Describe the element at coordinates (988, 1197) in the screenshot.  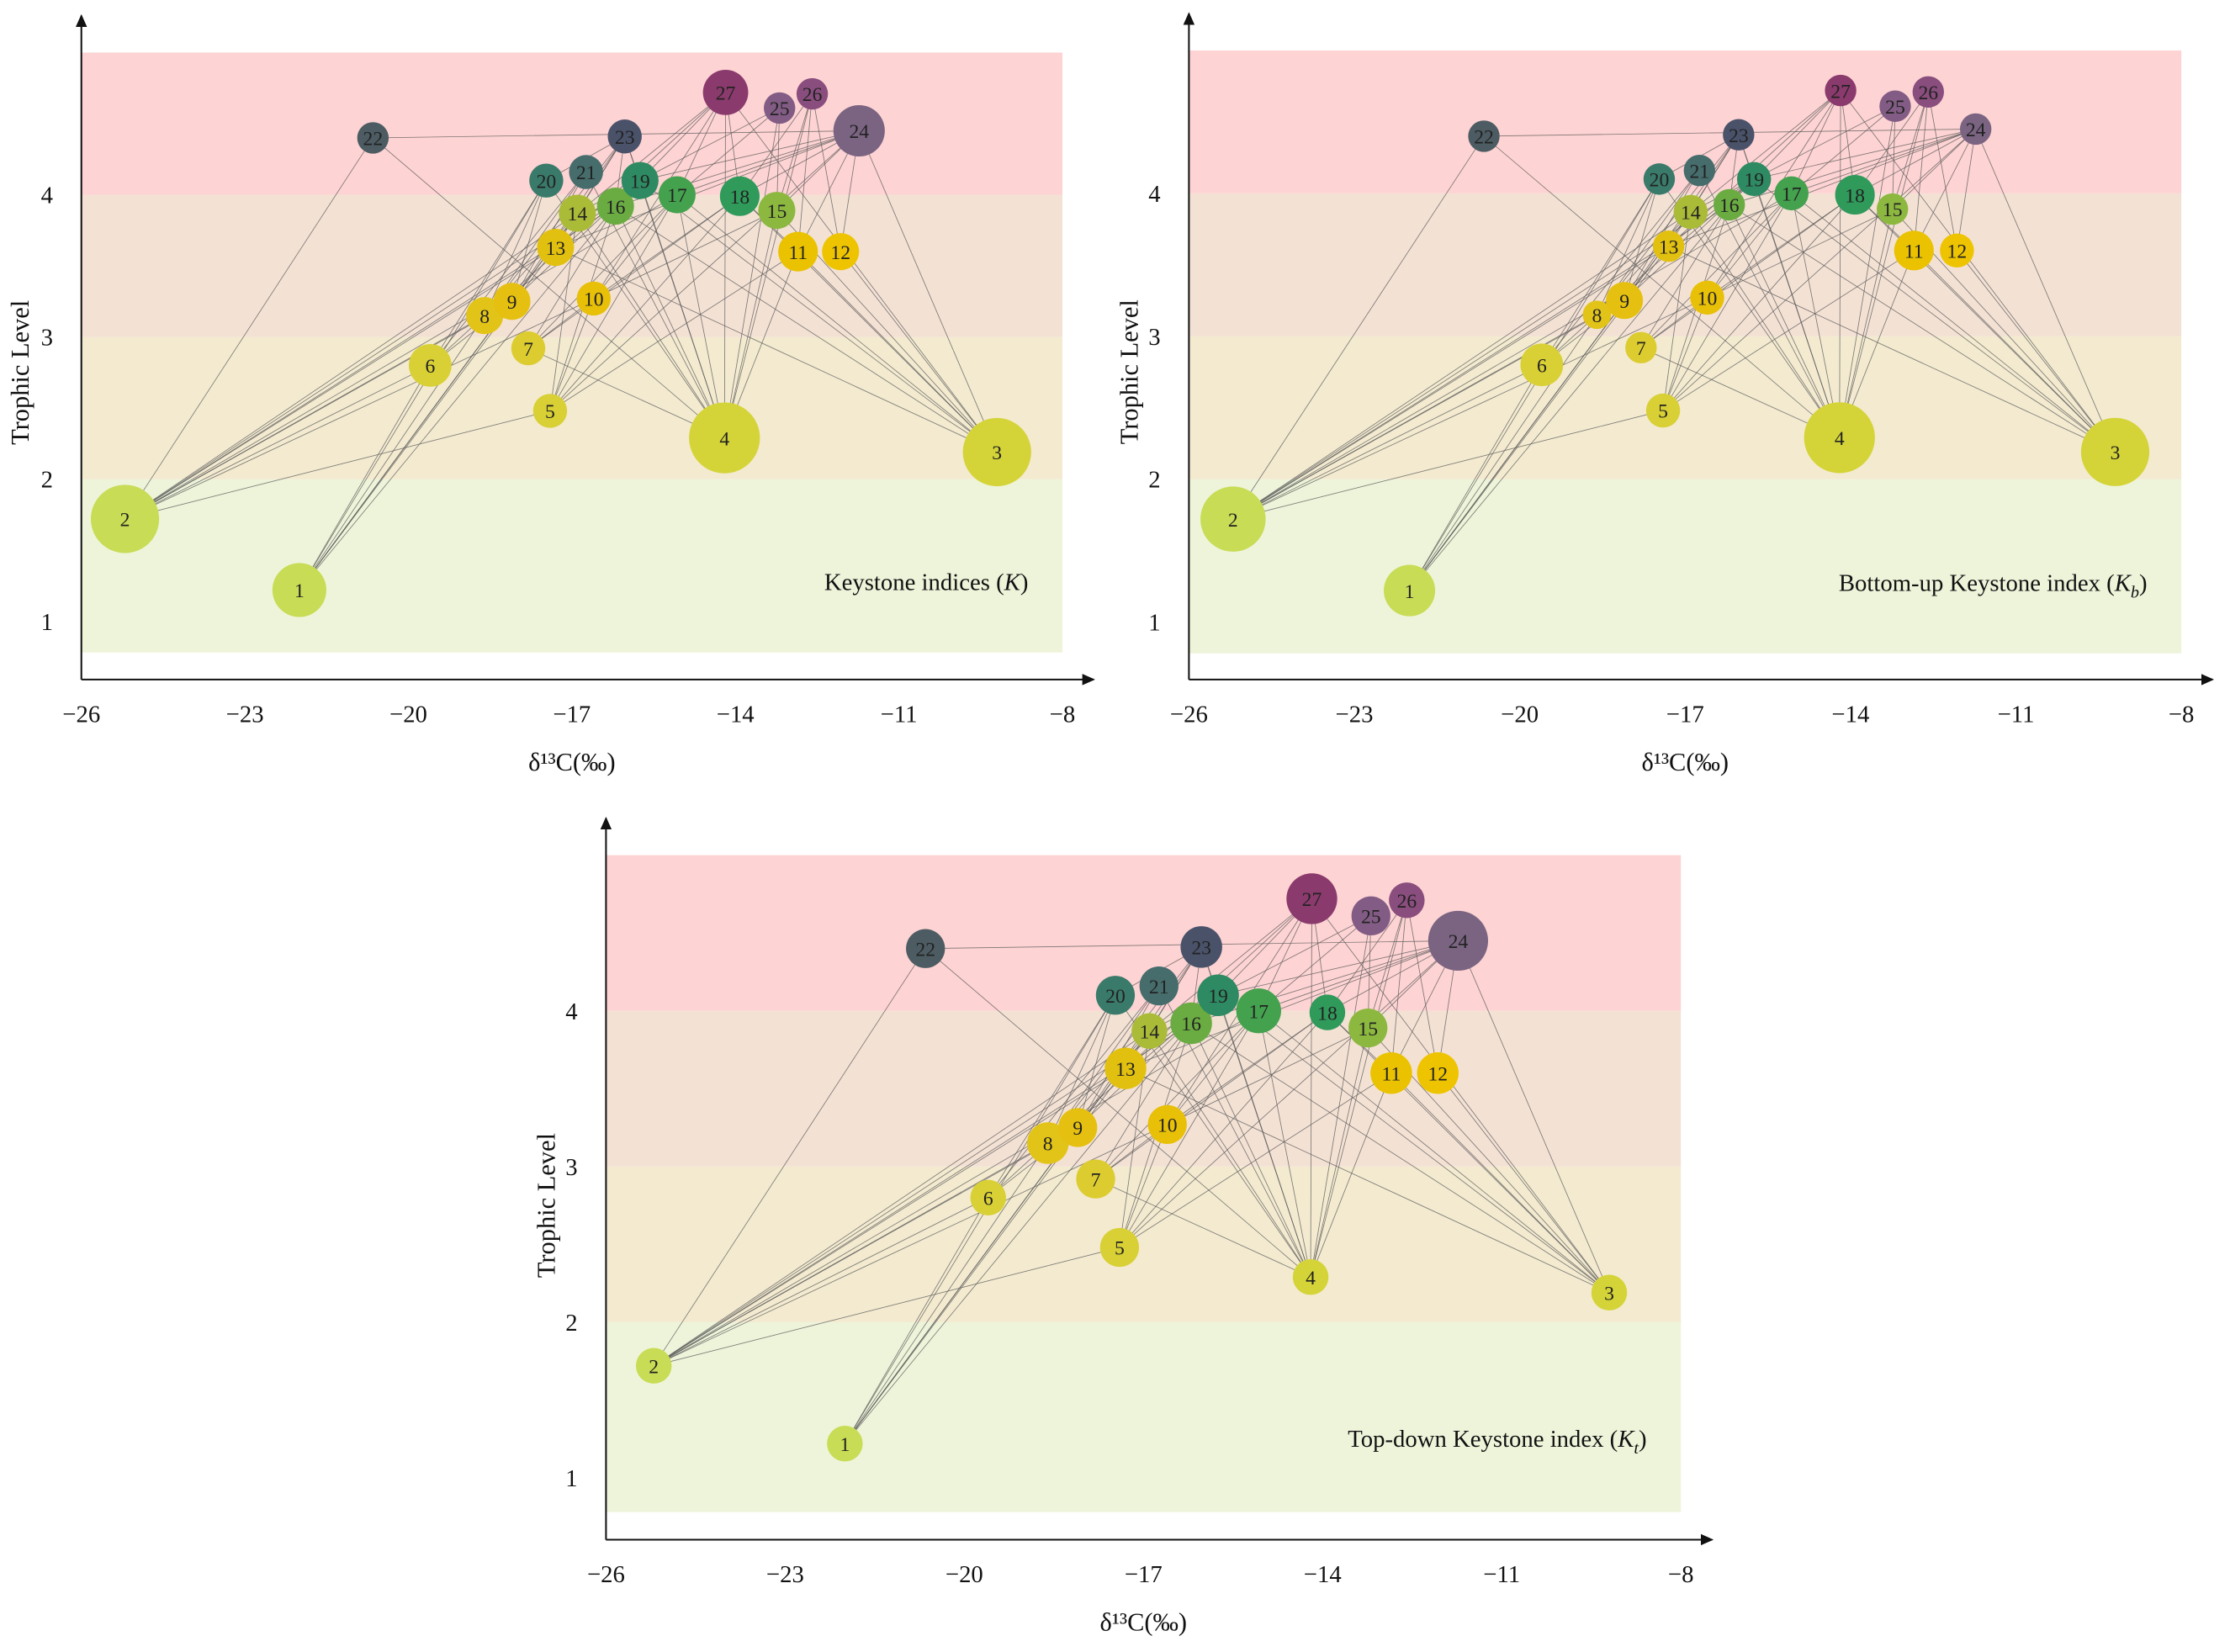
I see `node-6: 6` at that location.